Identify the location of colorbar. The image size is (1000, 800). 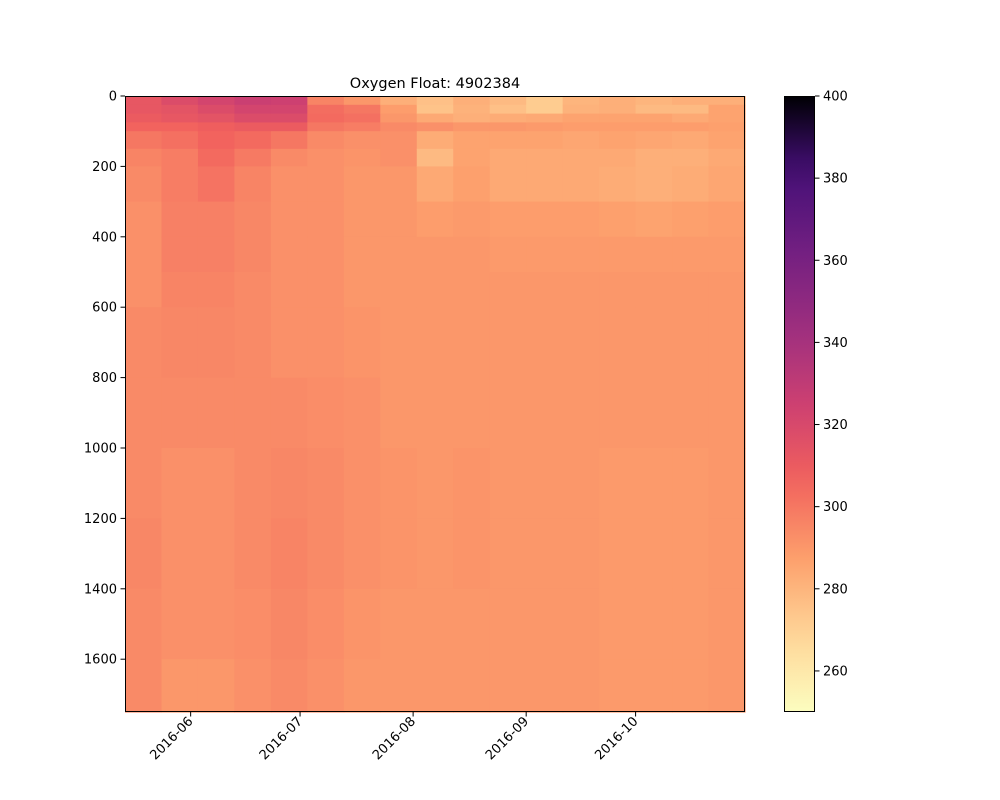
(799, 404).